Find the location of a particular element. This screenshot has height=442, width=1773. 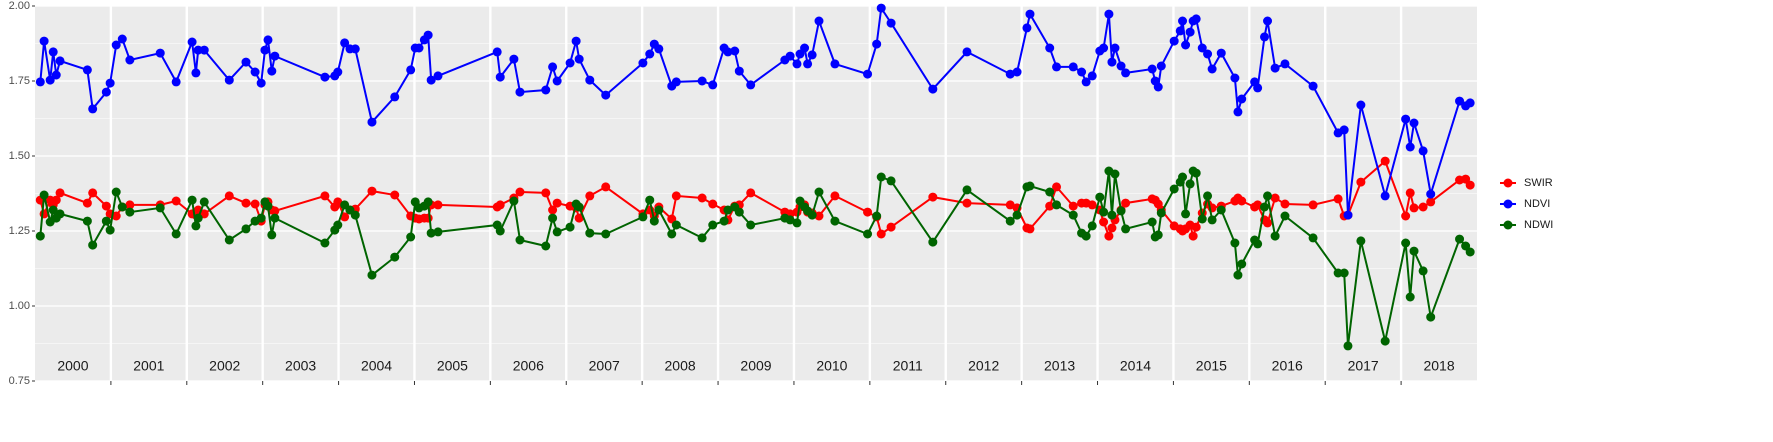

year-label: 2008 is located at coordinates (680, 366).